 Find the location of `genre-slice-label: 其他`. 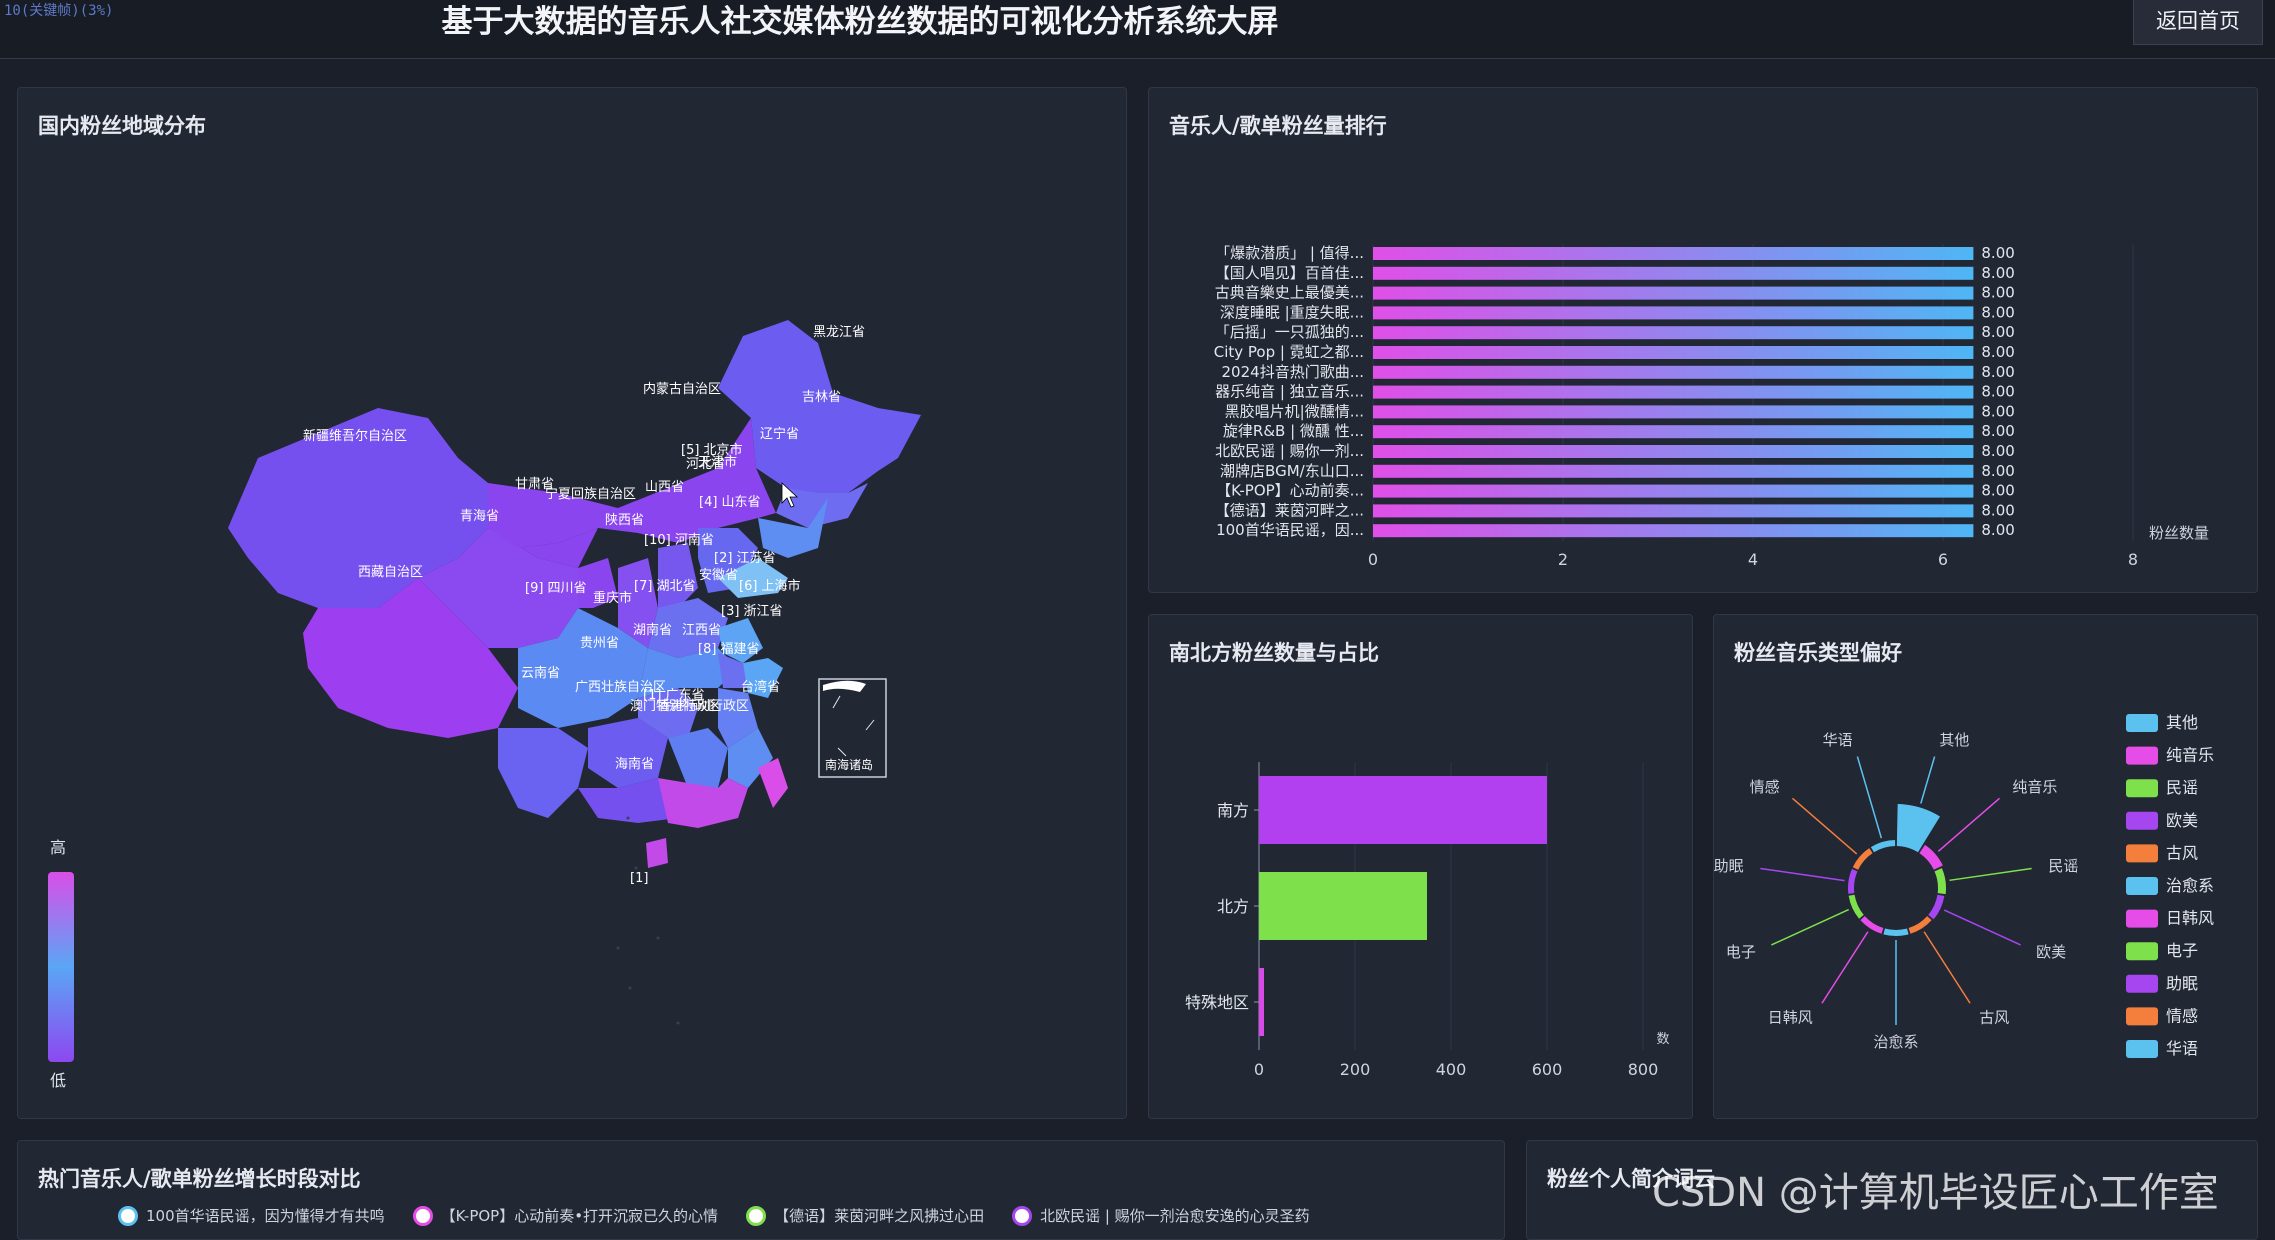

genre-slice-label: 其他 is located at coordinates (1954, 740).